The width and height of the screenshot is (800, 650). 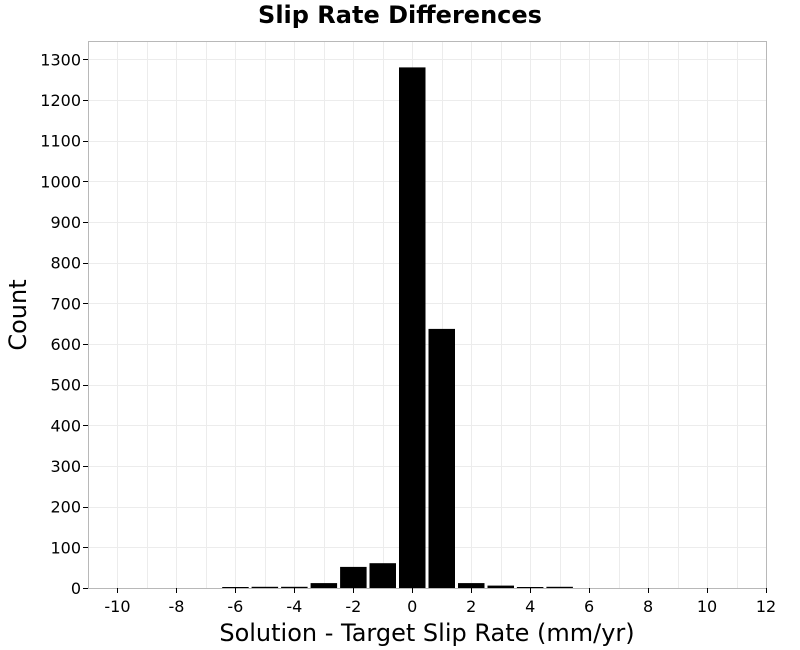 What do you see at coordinates (353, 577) in the screenshot?
I see `histogram-bar: 52` at bounding box center [353, 577].